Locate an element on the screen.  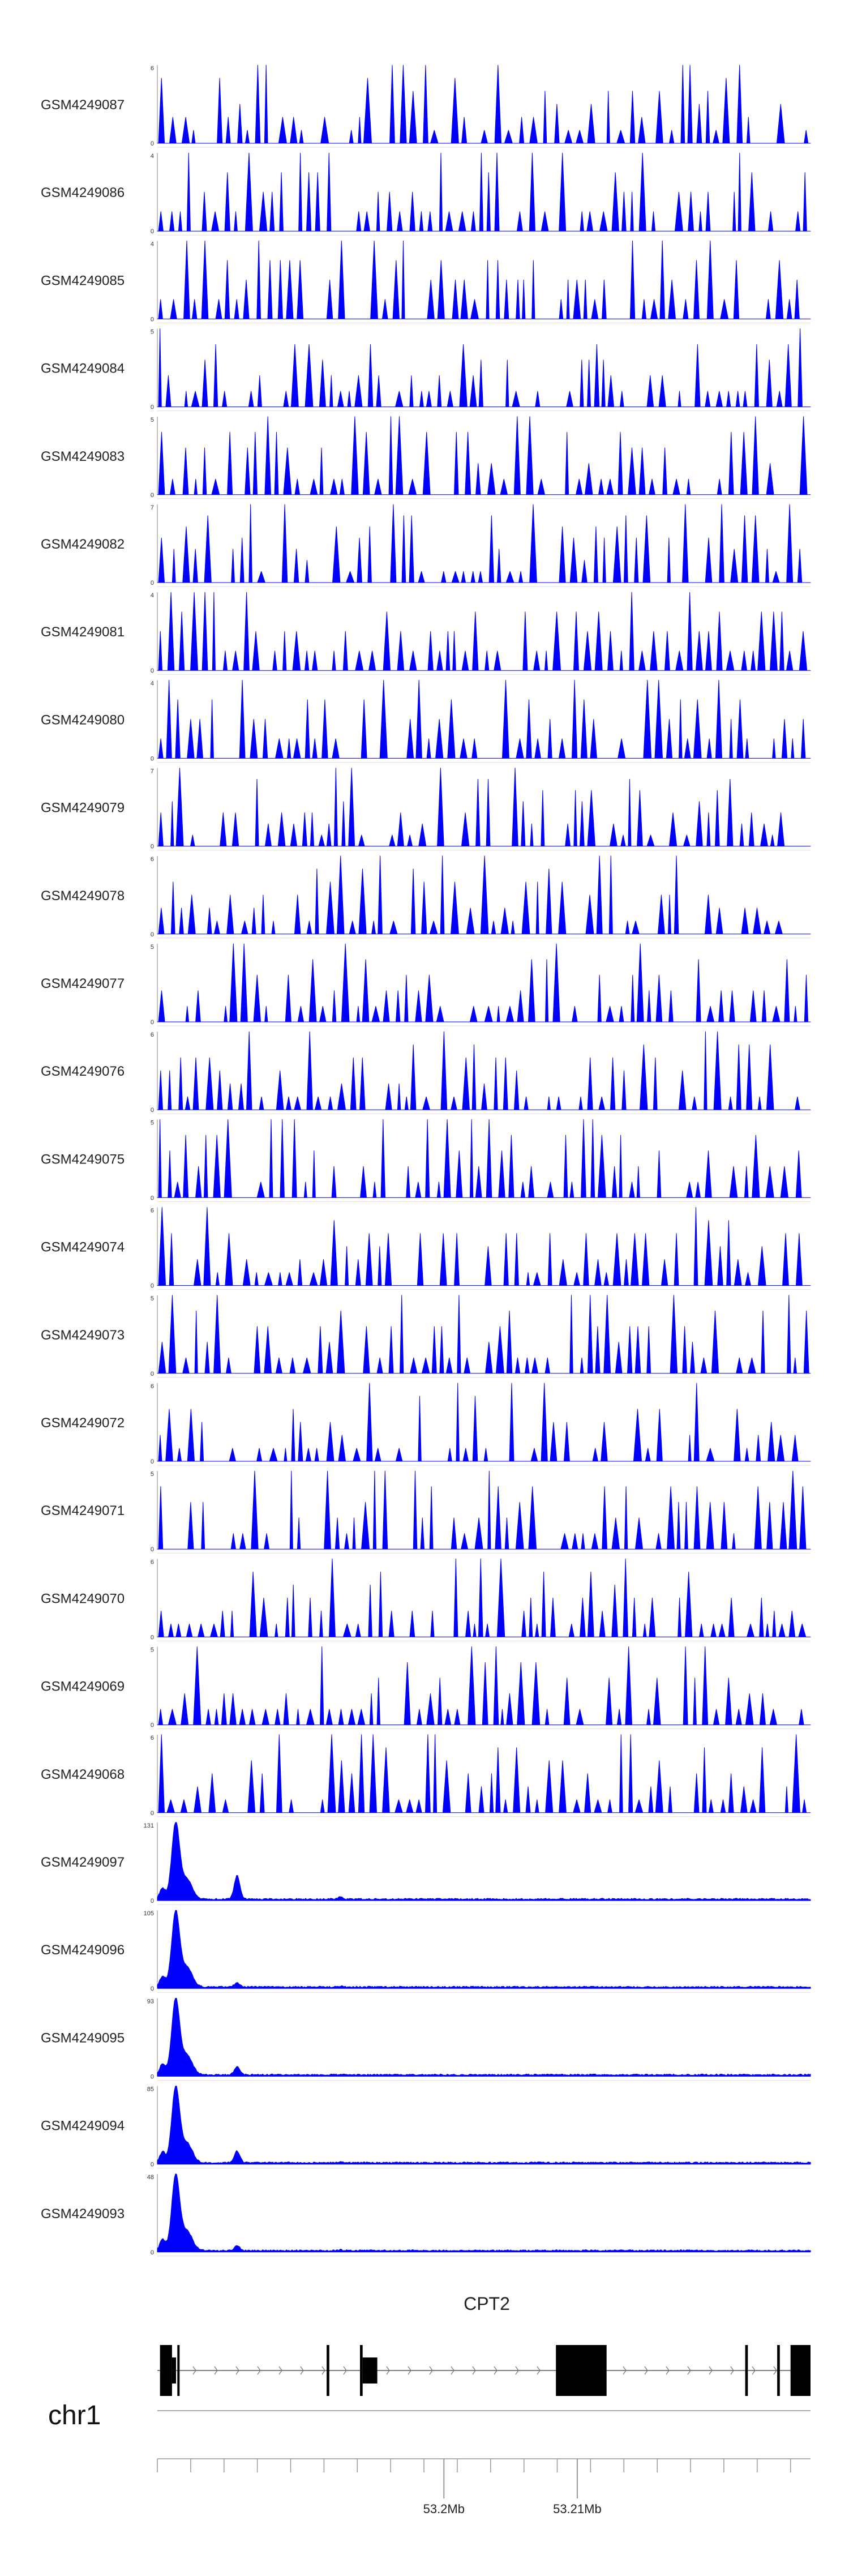
track-GSM4249071: GSM4249071 5 0 is located at coordinates (426, 1512).